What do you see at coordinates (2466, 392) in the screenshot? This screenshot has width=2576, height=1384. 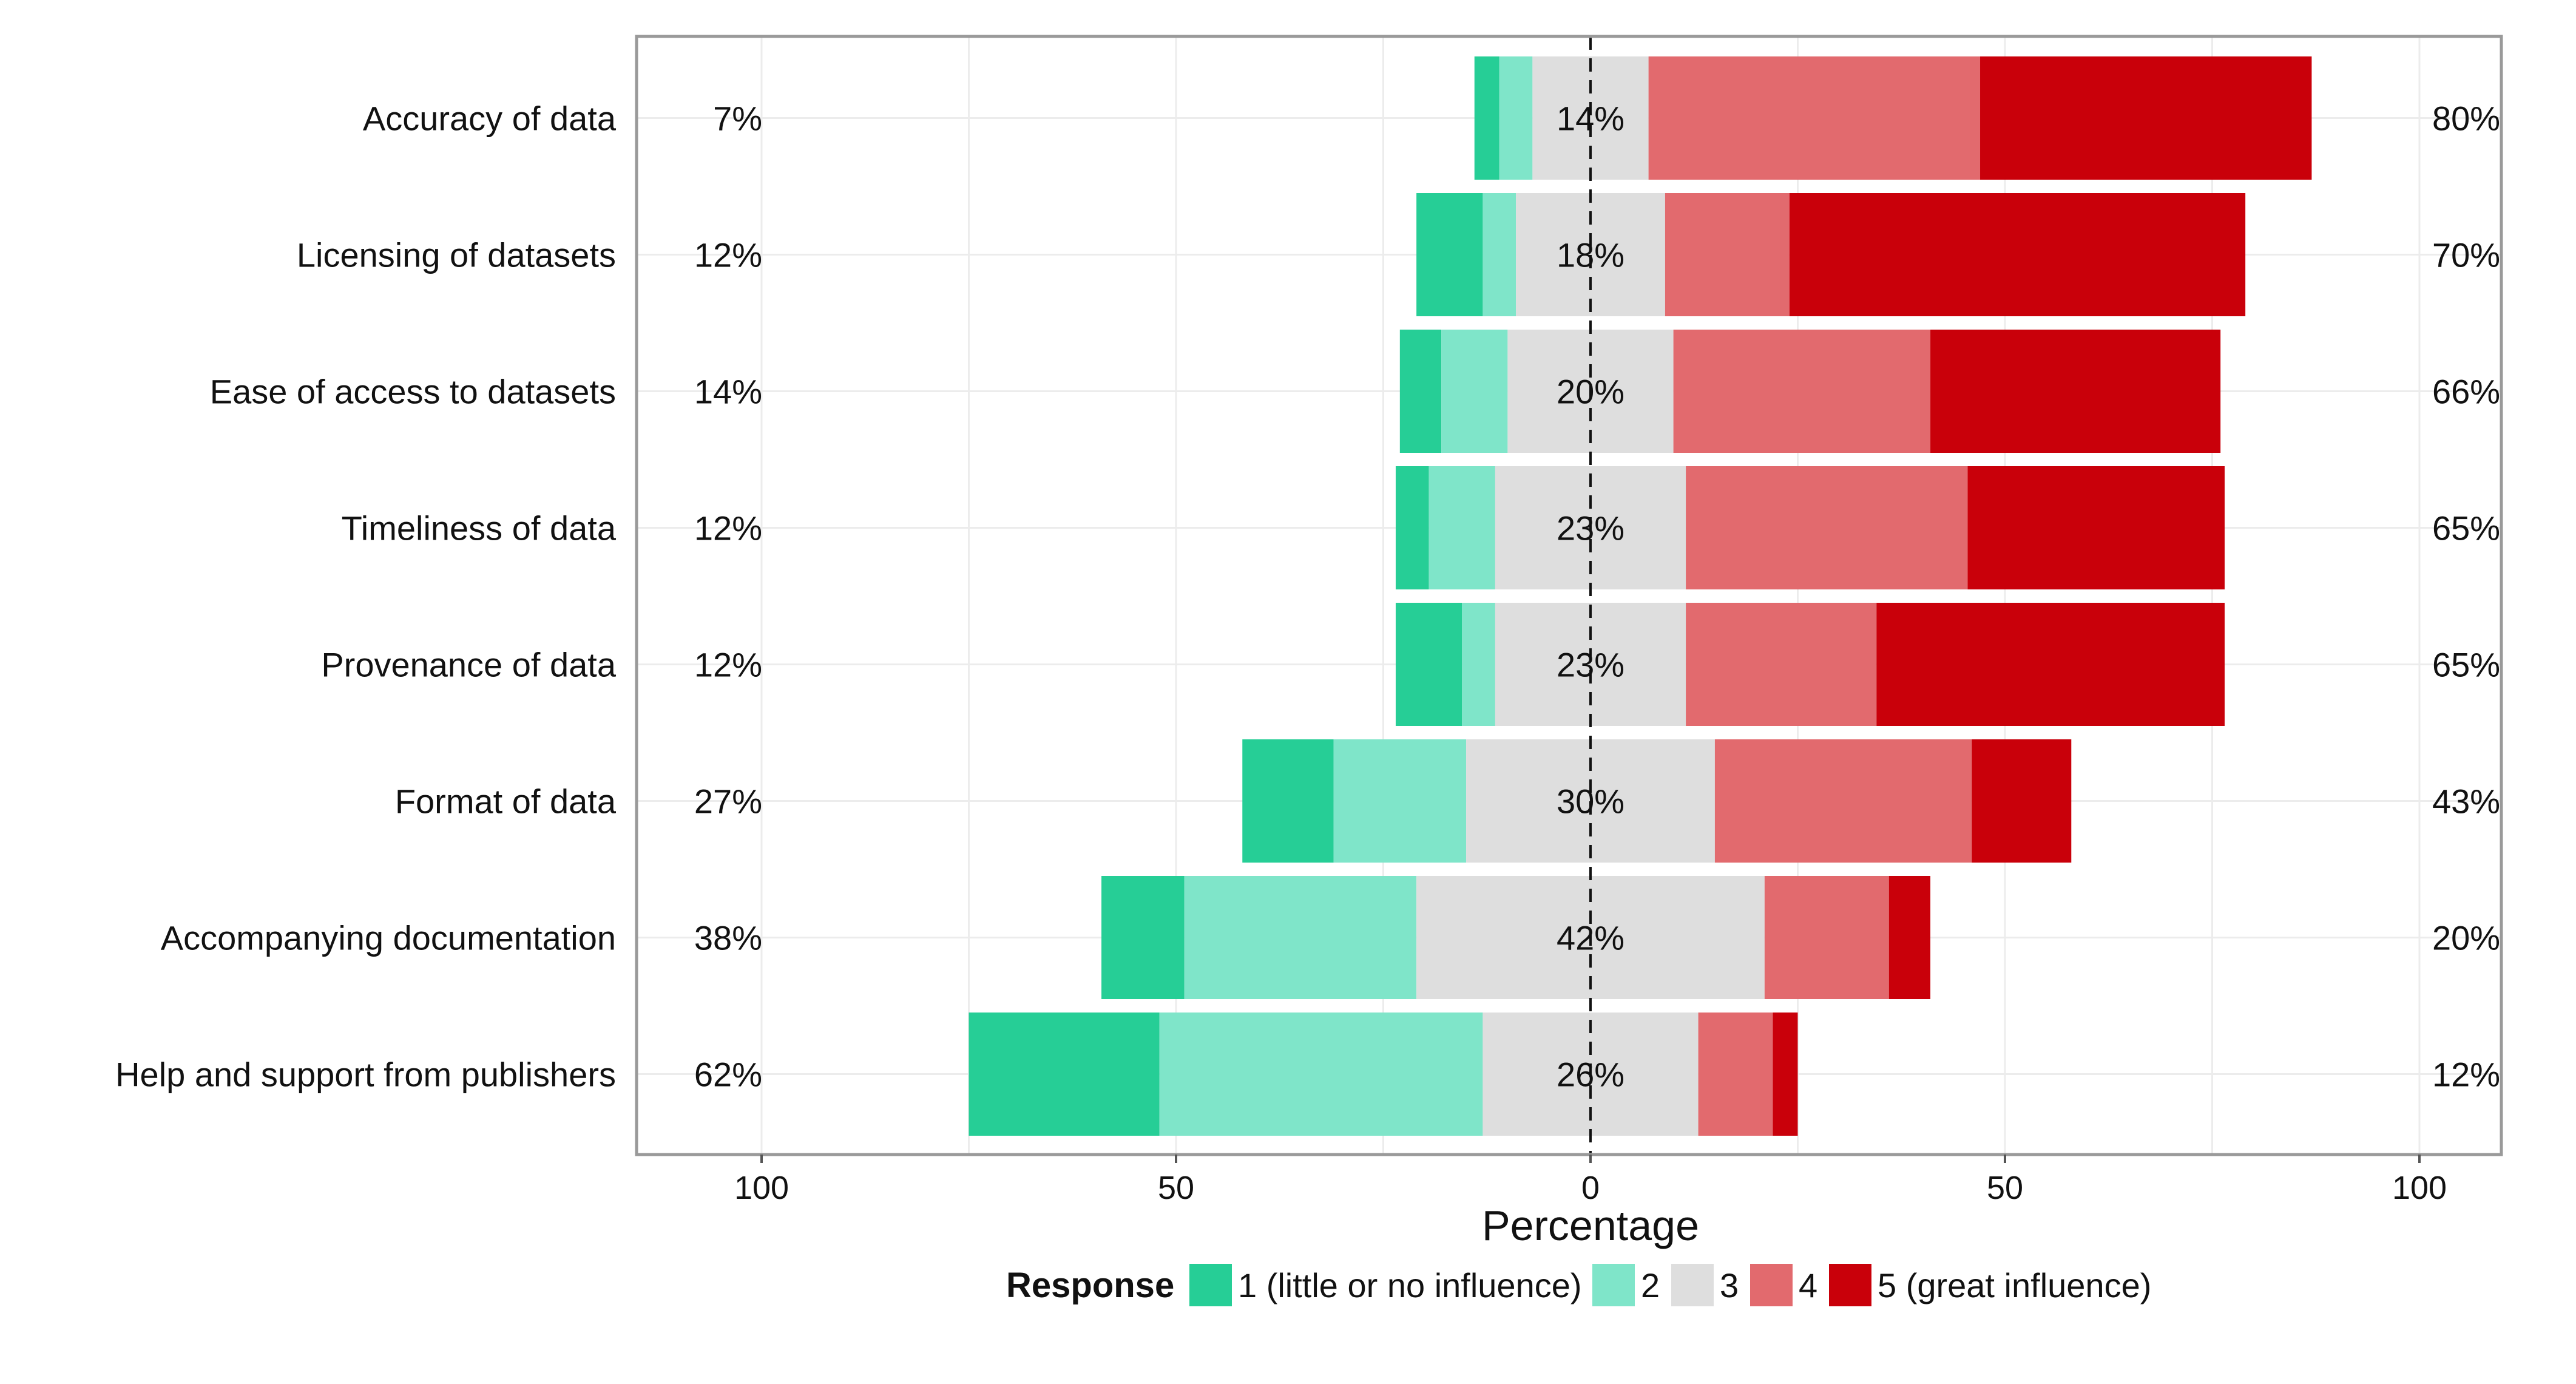 I see `right-percent-label: 66%` at bounding box center [2466, 392].